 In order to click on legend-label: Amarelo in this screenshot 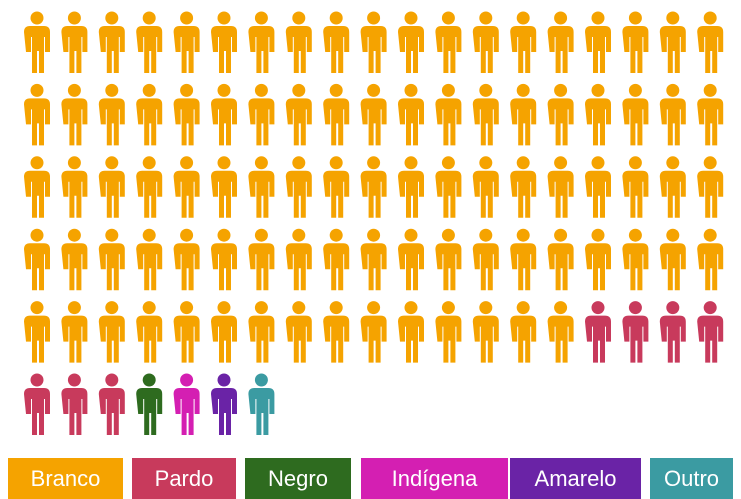, I will do `click(576, 478)`.